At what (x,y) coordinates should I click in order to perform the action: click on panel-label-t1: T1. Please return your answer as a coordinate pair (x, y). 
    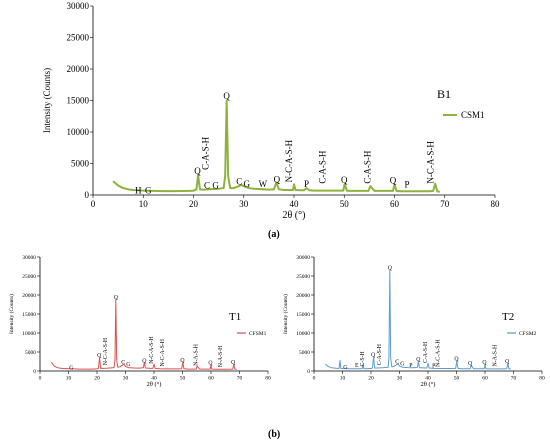
    Looking at the image, I should click on (235, 317).